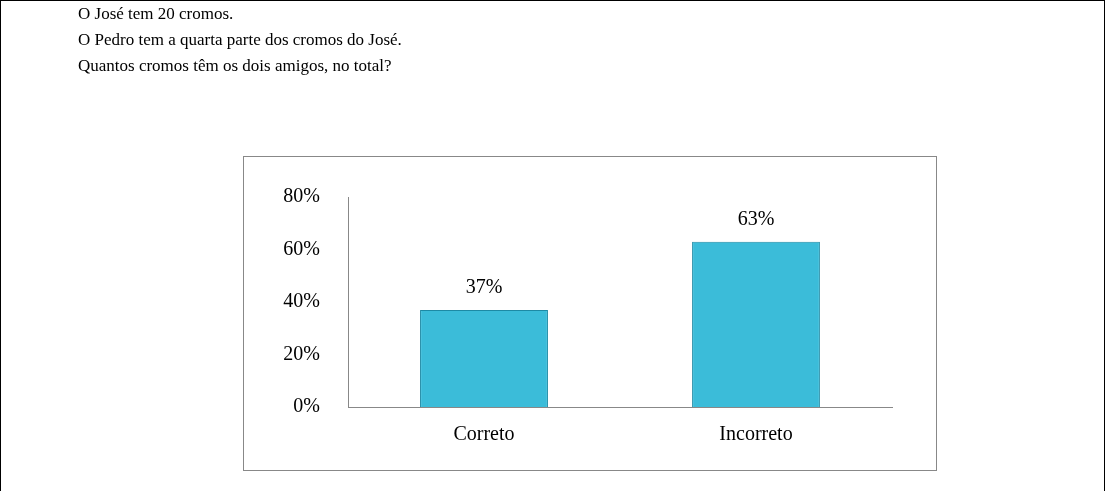  What do you see at coordinates (235, 66) in the screenshot?
I see `text: Quantos cromos têm os dois amigos, no total?` at bounding box center [235, 66].